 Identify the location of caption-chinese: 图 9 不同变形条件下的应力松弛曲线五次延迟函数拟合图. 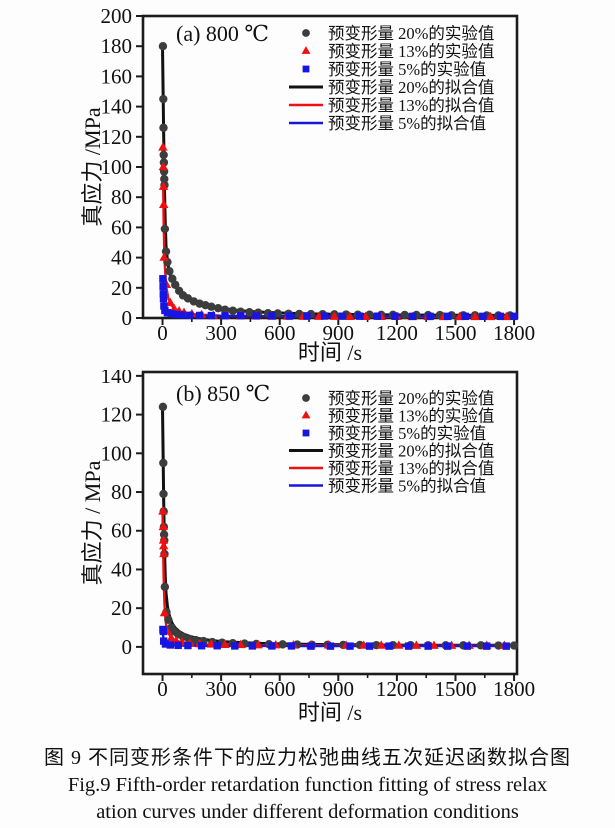
(307, 758).